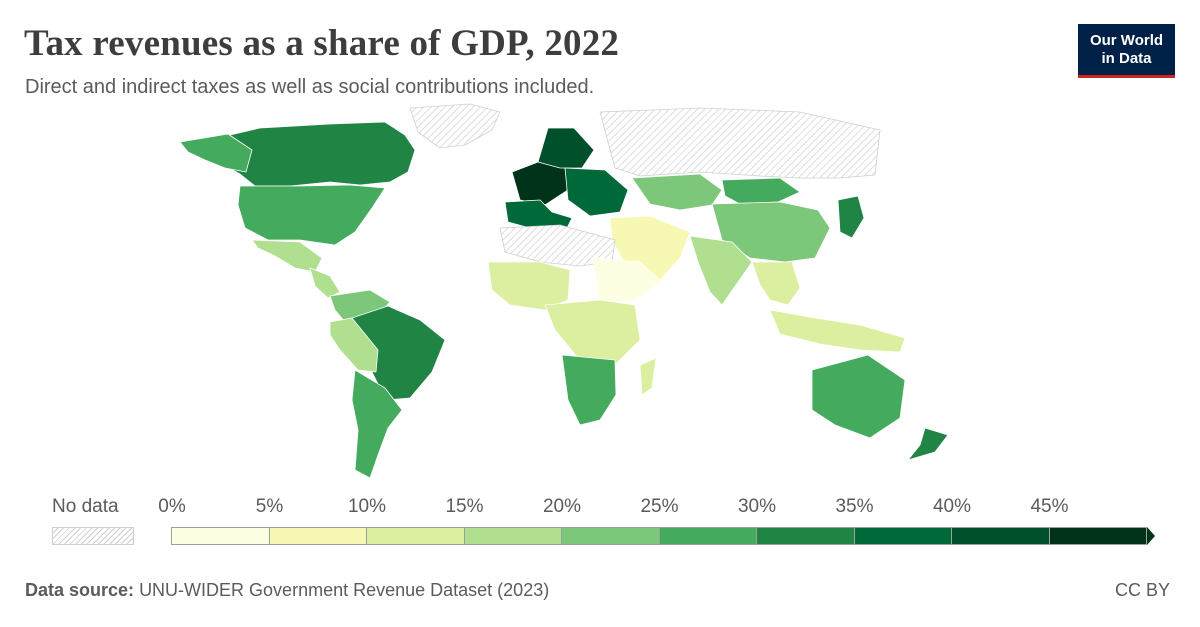  What do you see at coordinates (367, 506) in the screenshot?
I see `legend-tick-label: 10%` at bounding box center [367, 506].